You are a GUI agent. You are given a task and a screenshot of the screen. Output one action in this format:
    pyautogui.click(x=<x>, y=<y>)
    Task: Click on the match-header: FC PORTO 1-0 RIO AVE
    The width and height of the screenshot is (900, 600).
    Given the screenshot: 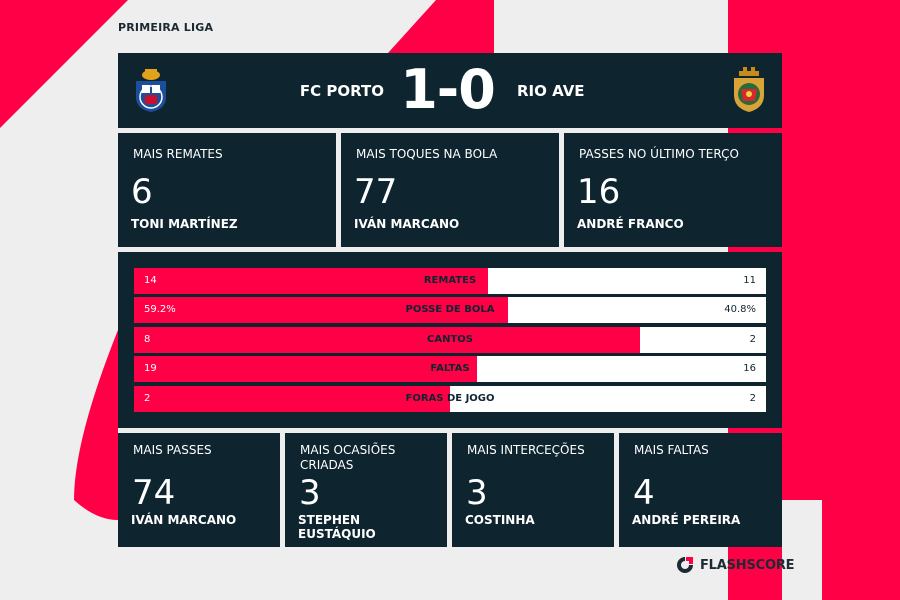 What is the action you would take?
    pyautogui.click(x=450, y=90)
    